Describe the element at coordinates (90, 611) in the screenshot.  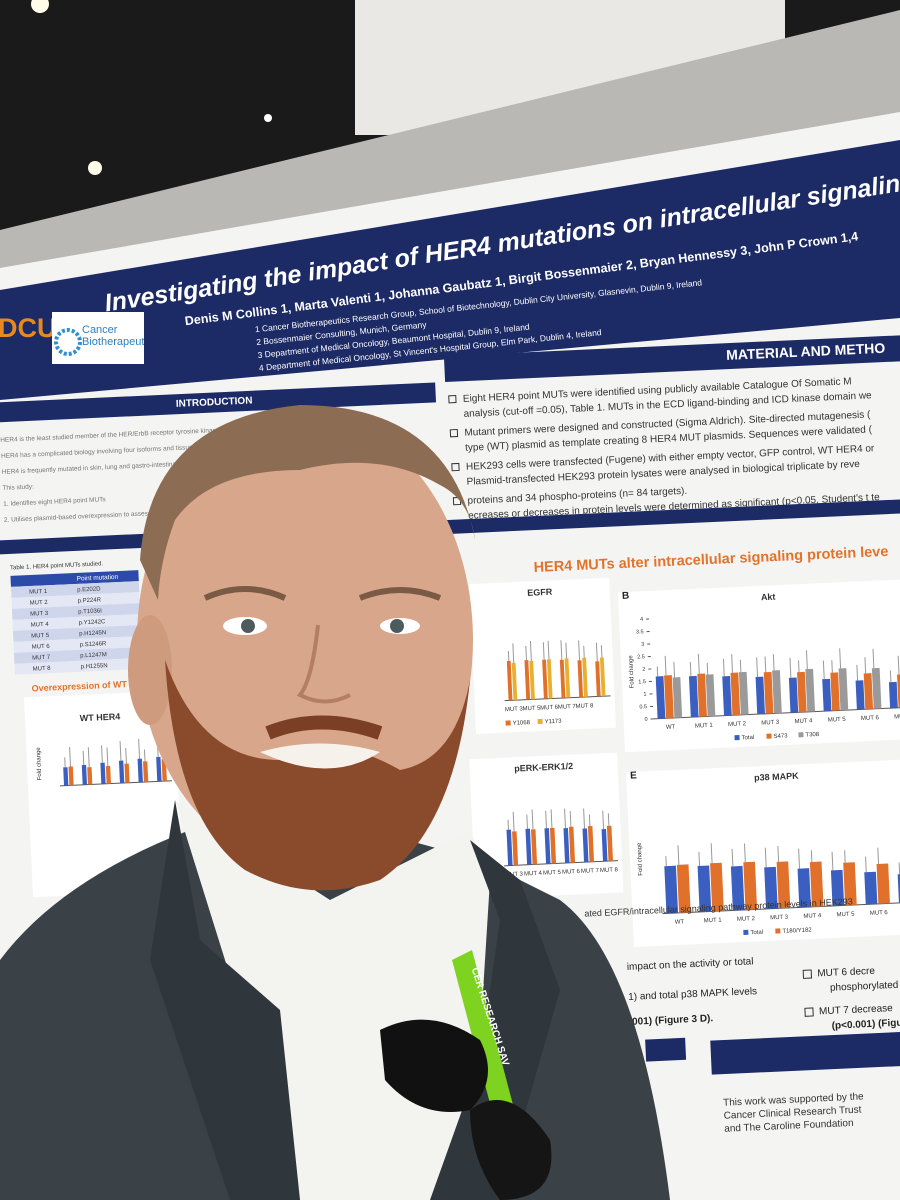
I see `table-cell: p.T1036I` at that location.